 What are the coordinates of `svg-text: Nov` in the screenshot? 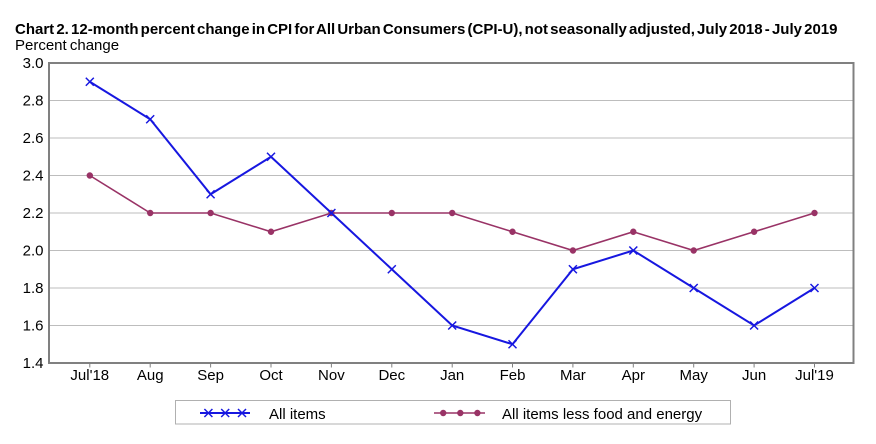 It's located at (331, 375).